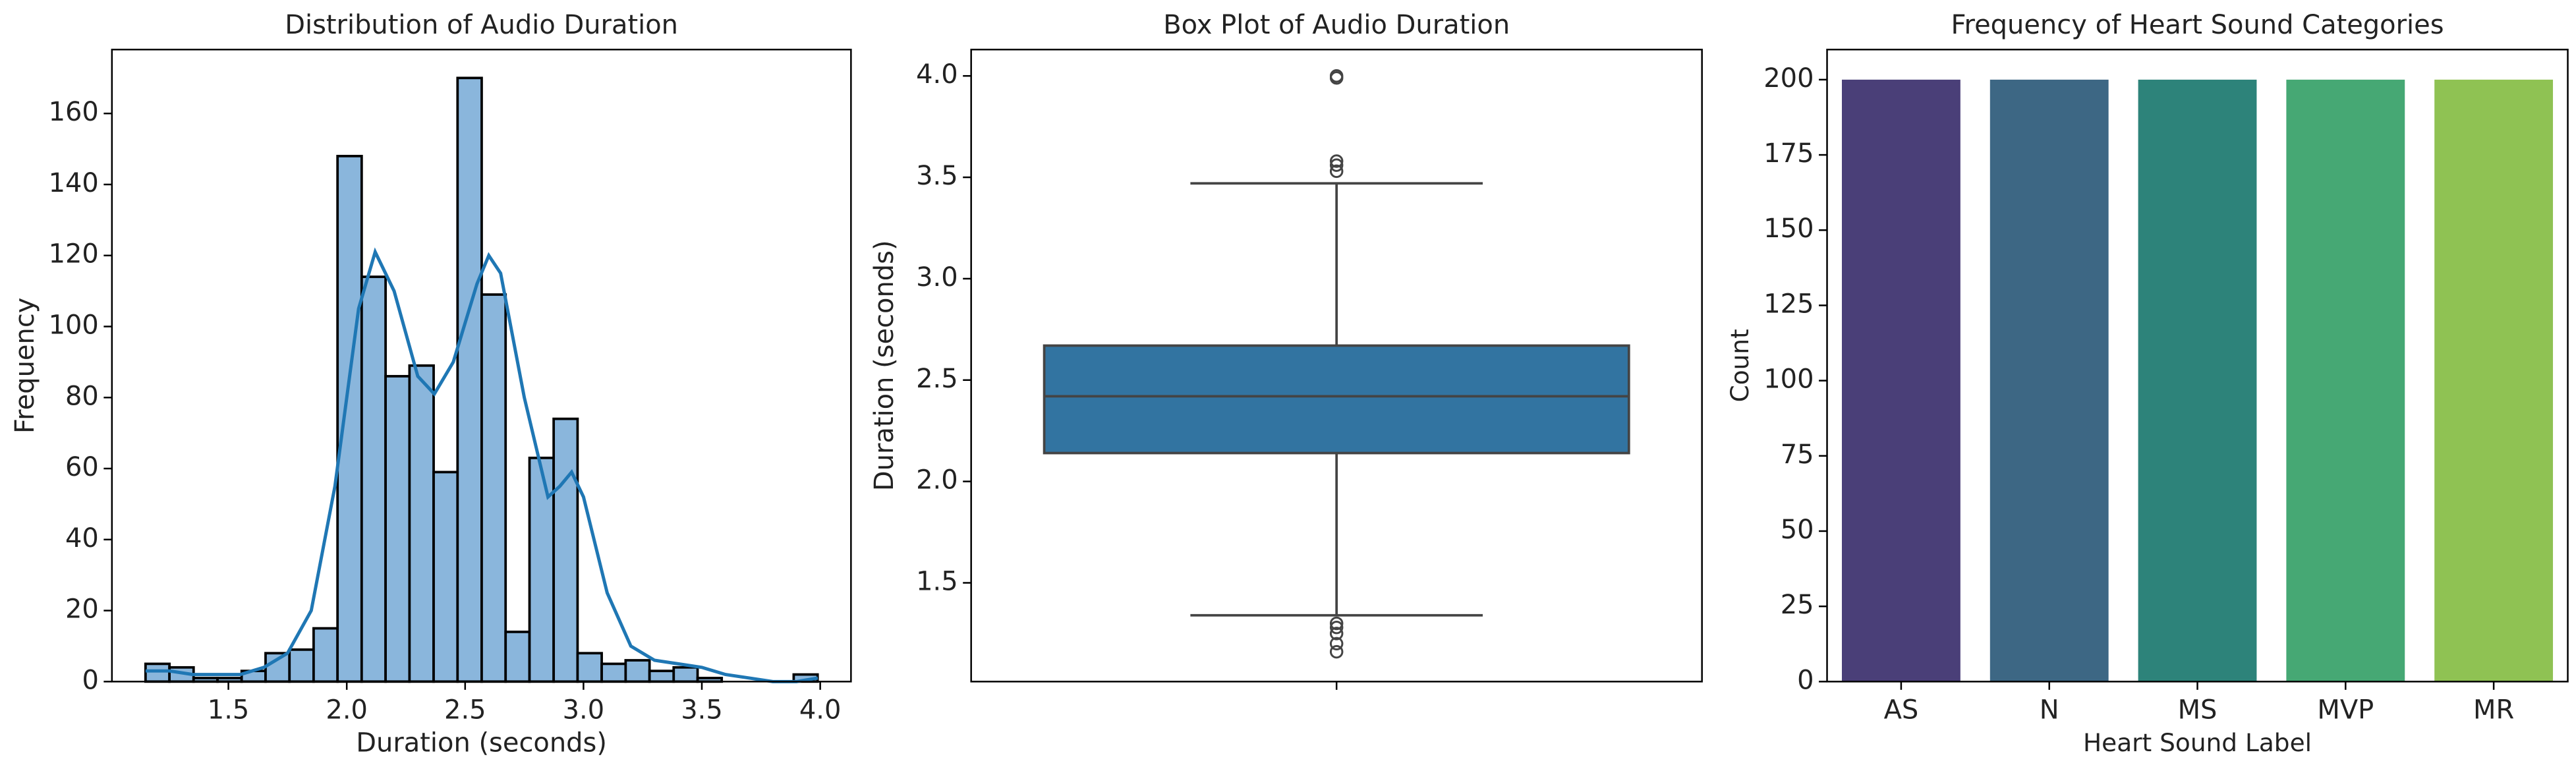 This screenshot has height=769, width=2576. What do you see at coordinates (937, 74) in the screenshot?
I see `y-tick-label: 4.0` at bounding box center [937, 74].